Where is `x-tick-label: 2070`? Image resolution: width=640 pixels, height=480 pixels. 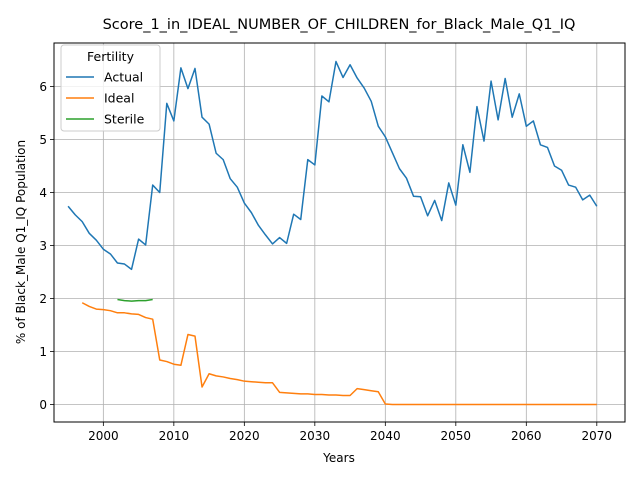 x-tick-label: 2070 is located at coordinates (597, 436).